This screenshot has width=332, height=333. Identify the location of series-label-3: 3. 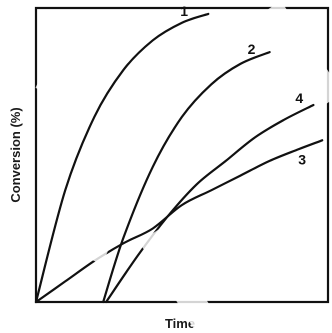
(302, 159).